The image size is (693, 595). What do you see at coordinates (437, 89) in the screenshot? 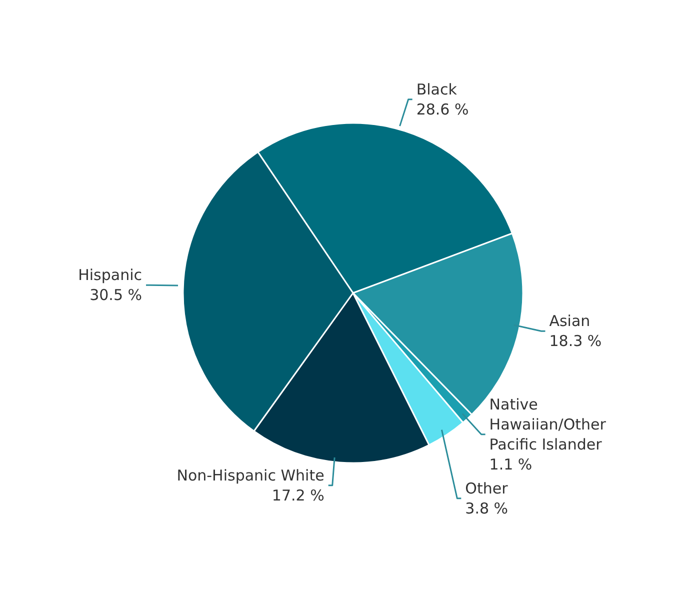
I see `slice-label: Black` at bounding box center [437, 89].